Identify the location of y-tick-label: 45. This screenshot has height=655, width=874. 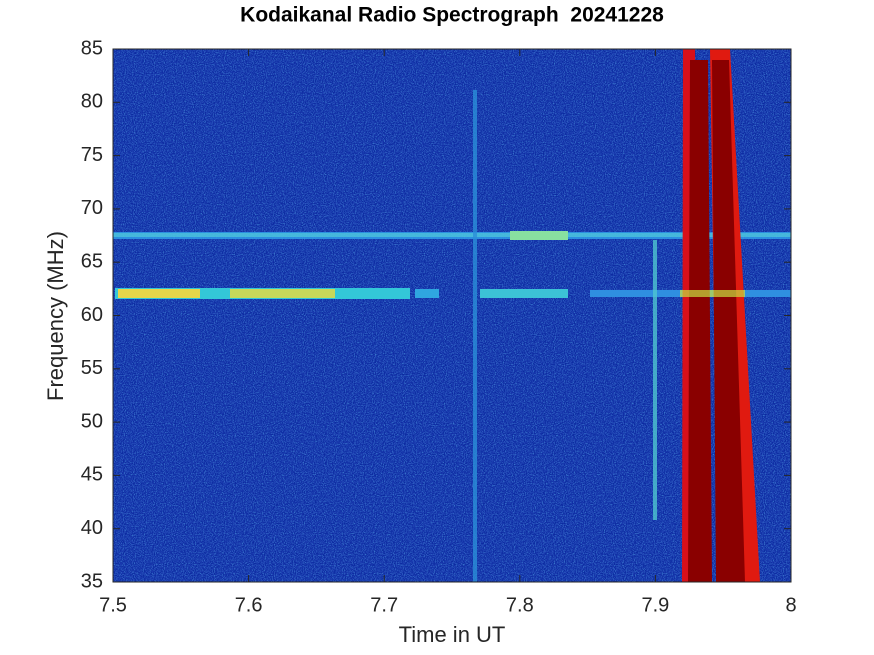
(92, 475).